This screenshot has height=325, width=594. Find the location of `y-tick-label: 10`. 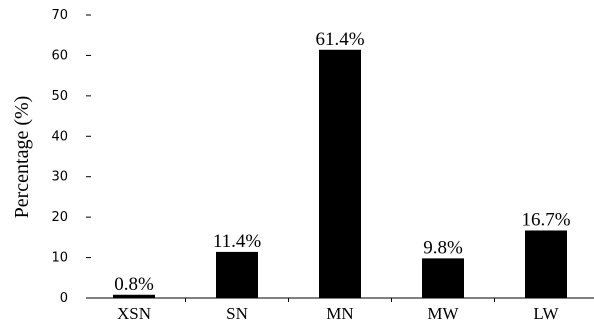

y-tick-label: 10 is located at coordinates (59, 258).